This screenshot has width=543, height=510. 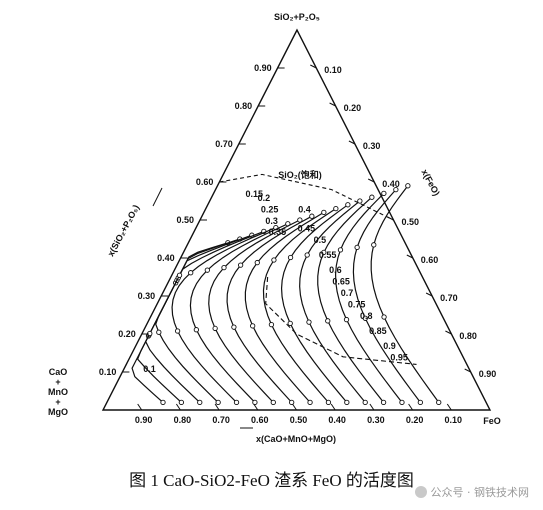 I want to click on vertex-top-label: SiO₂+P₂O₅, so click(x=297, y=17).